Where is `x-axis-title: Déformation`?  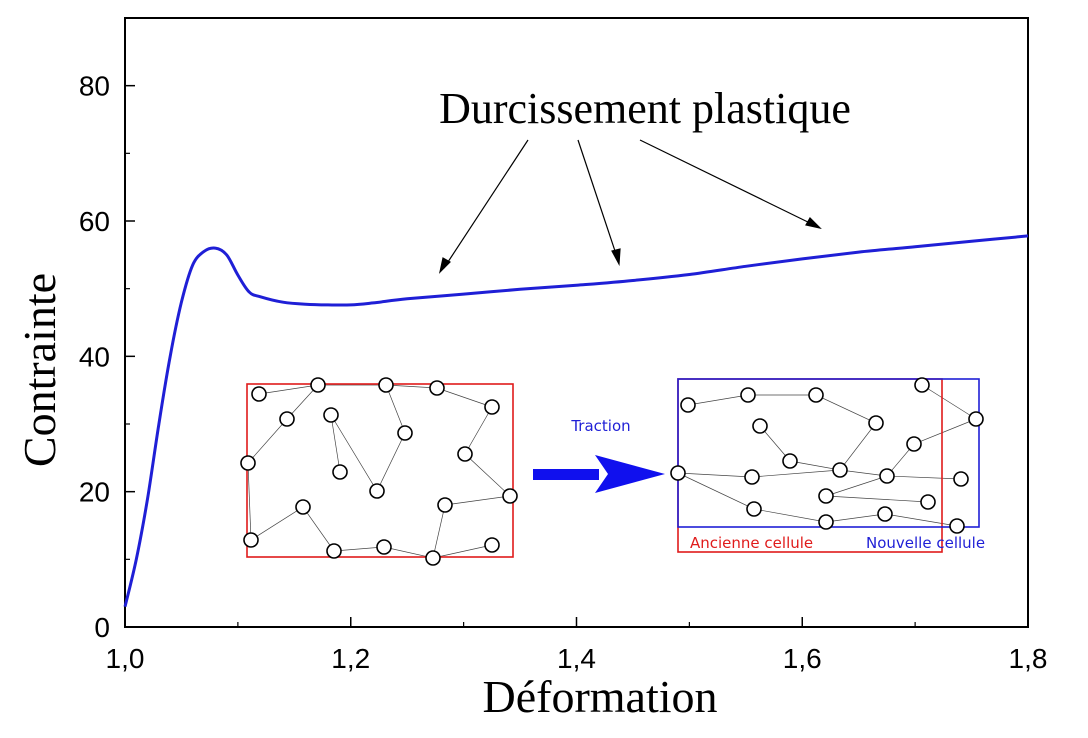 x-axis-title: Déformation is located at coordinates (599, 696).